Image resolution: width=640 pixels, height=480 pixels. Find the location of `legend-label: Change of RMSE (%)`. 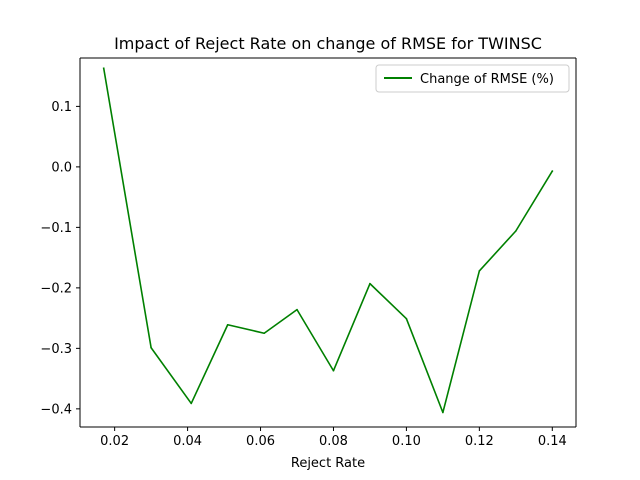

legend-label: Change of RMSE (%) is located at coordinates (487, 79).